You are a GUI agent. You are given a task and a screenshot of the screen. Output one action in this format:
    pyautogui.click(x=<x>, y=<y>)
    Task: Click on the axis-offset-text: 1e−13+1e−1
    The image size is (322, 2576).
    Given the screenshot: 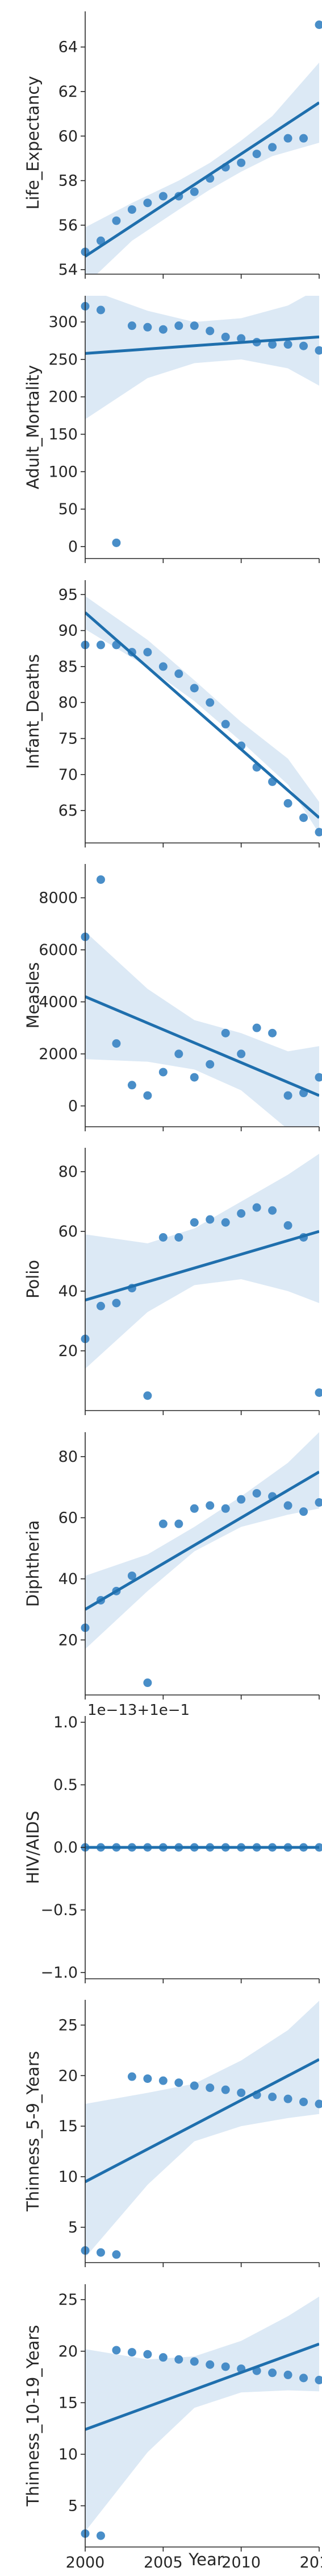 What is the action you would take?
    pyautogui.click(x=138, y=1711)
    